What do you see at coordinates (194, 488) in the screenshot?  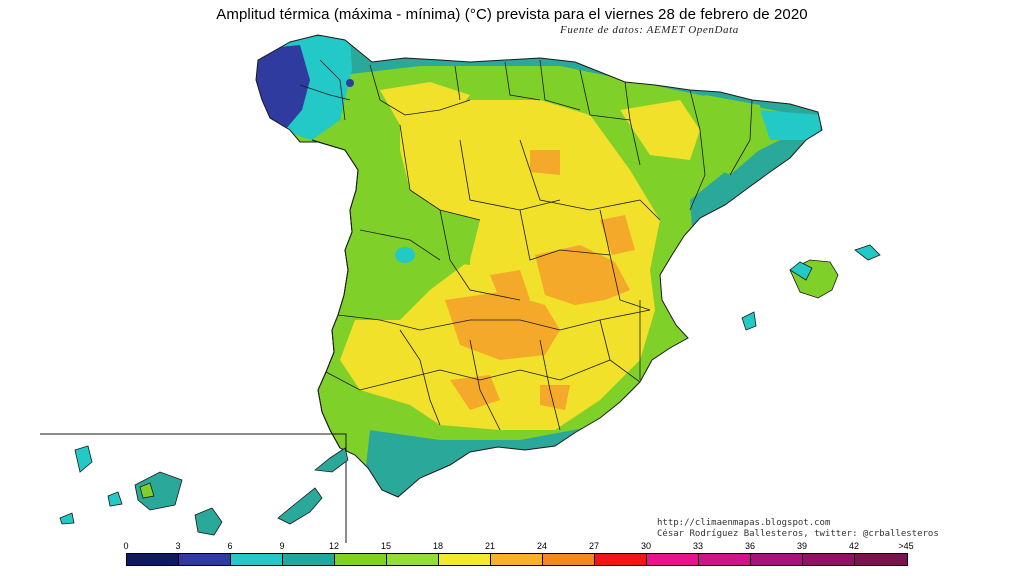 I see `canary-inset` at bounding box center [194, 488].